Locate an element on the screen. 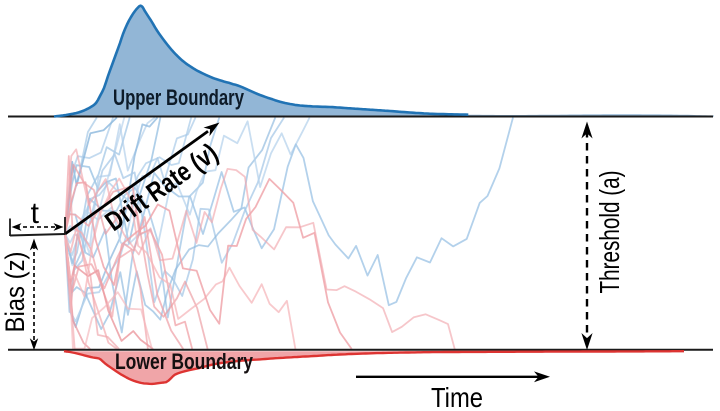 This screenshot has height=411, width=720. svg-text: Lower Boundary is located at coordinates (184, 361).